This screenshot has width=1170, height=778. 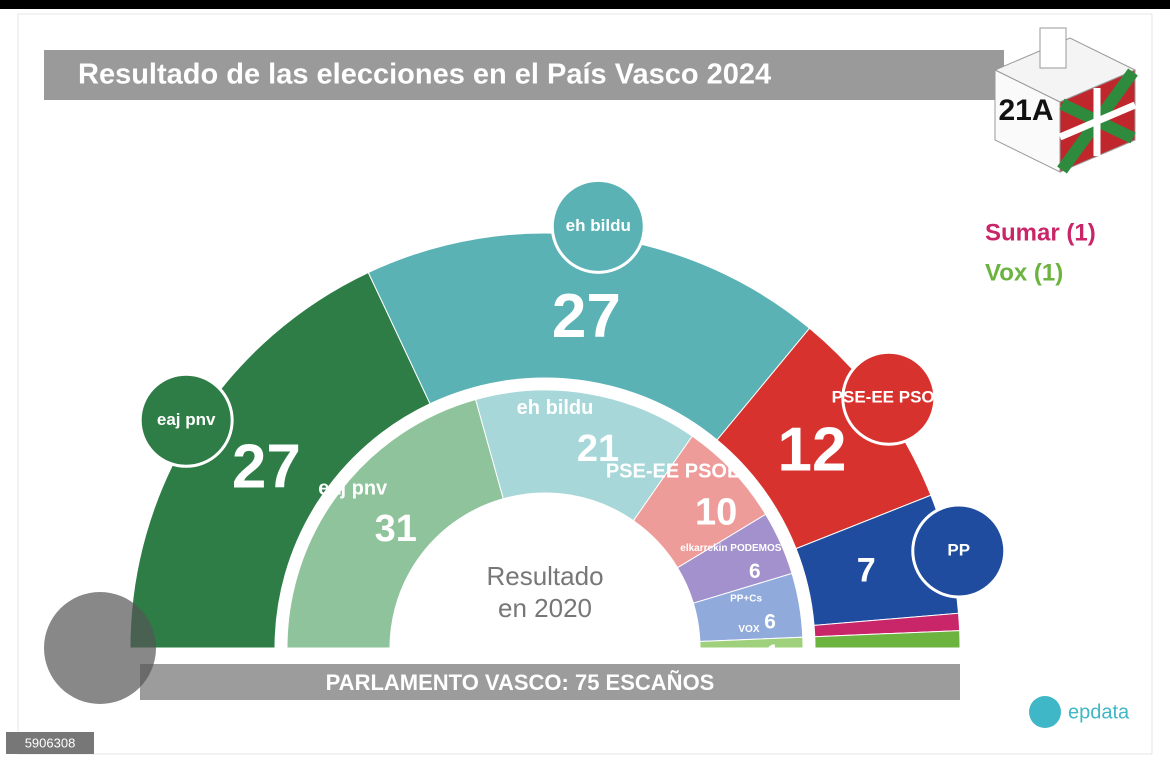 What do you see at coordinates (585, 4) in the screenshot?
I see `top-bar` at bounding box center [585, 4].